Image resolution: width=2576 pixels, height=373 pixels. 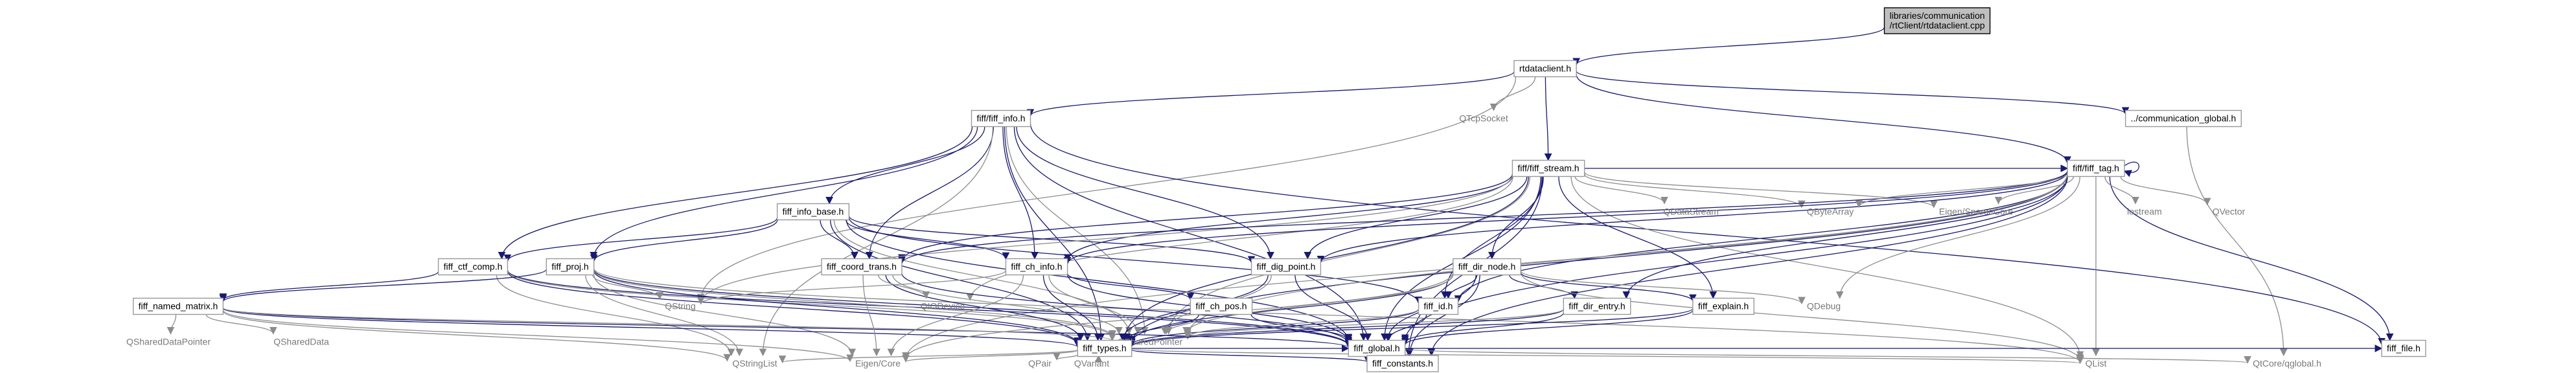 What do you see at coordinates (476, 336) in the screenshot?
I see `edge-fiff-named-matrix-to-qstringlist` at bounding box center [476, 336].